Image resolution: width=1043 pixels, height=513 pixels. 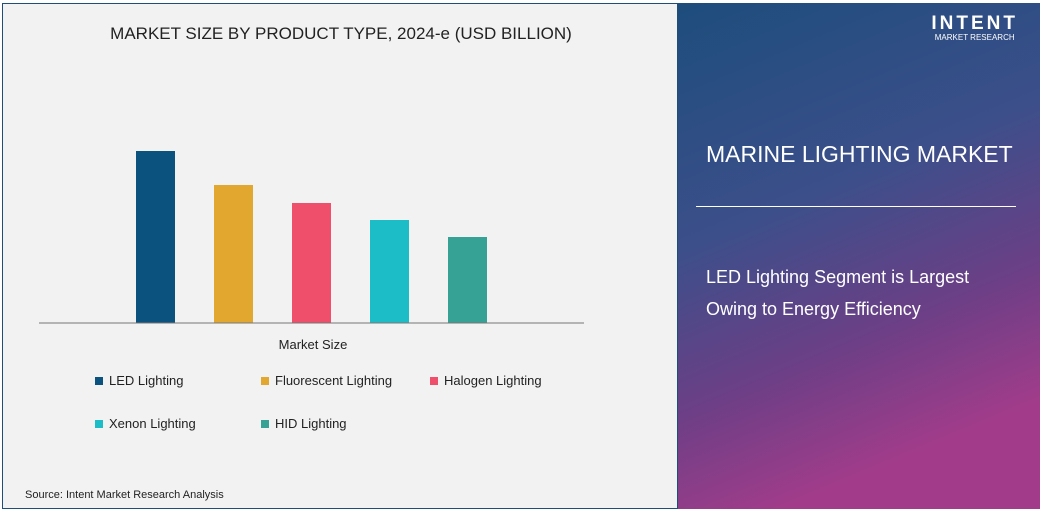 What do you see at coordinates (467, 280) in the screenshot?
I see `bar-hid-lighting` at bounding box center [467, 280].